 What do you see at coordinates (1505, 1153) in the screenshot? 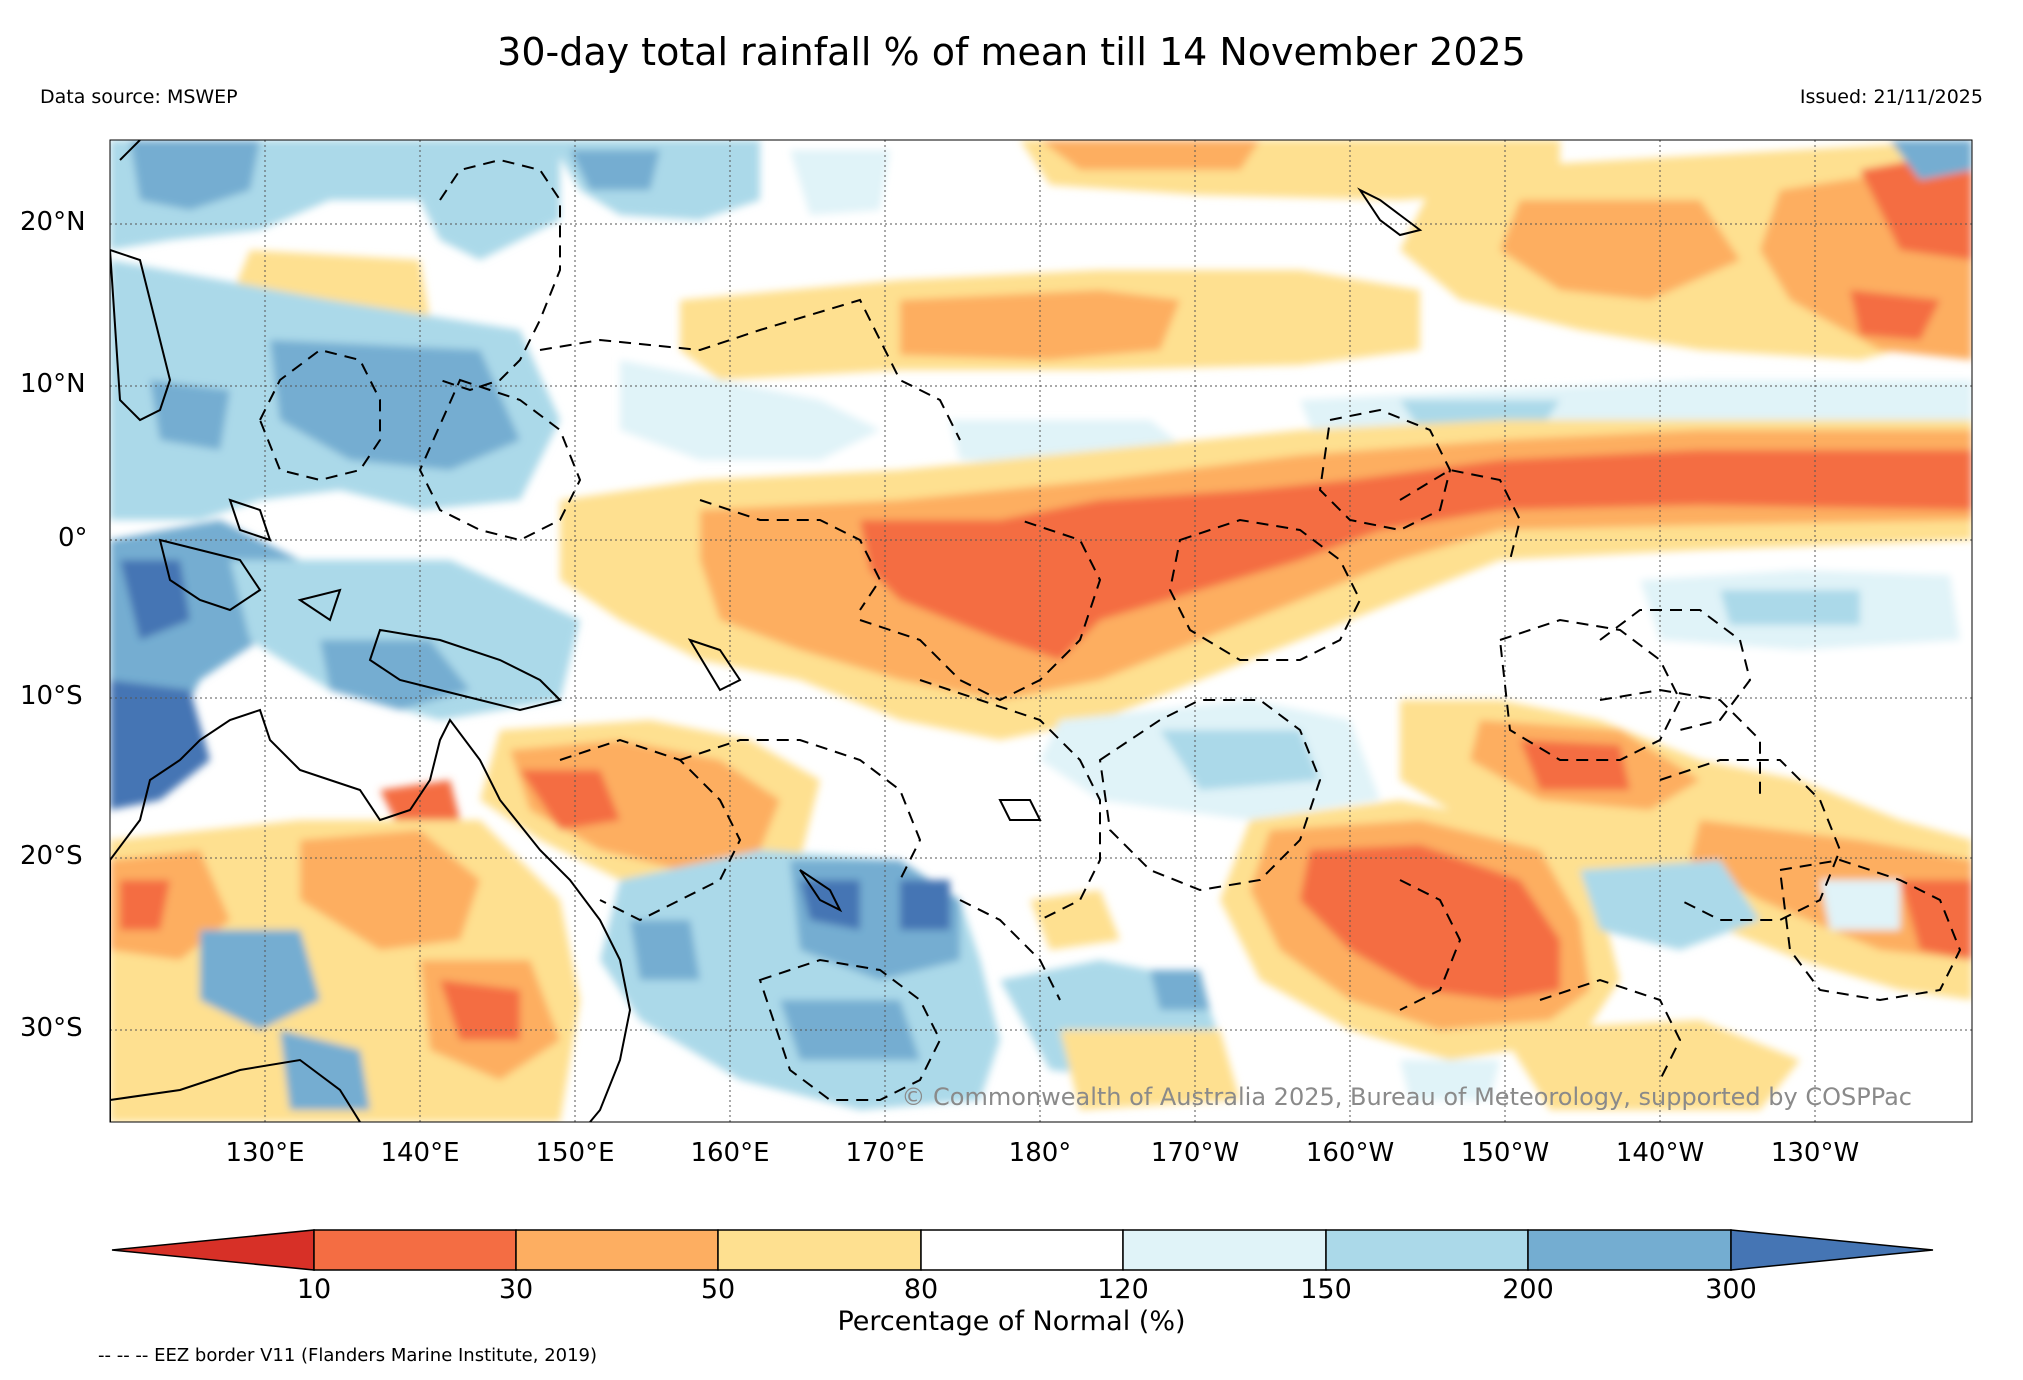
I see `lon-tick: 150°W` at bounding box center [1505, 1153].